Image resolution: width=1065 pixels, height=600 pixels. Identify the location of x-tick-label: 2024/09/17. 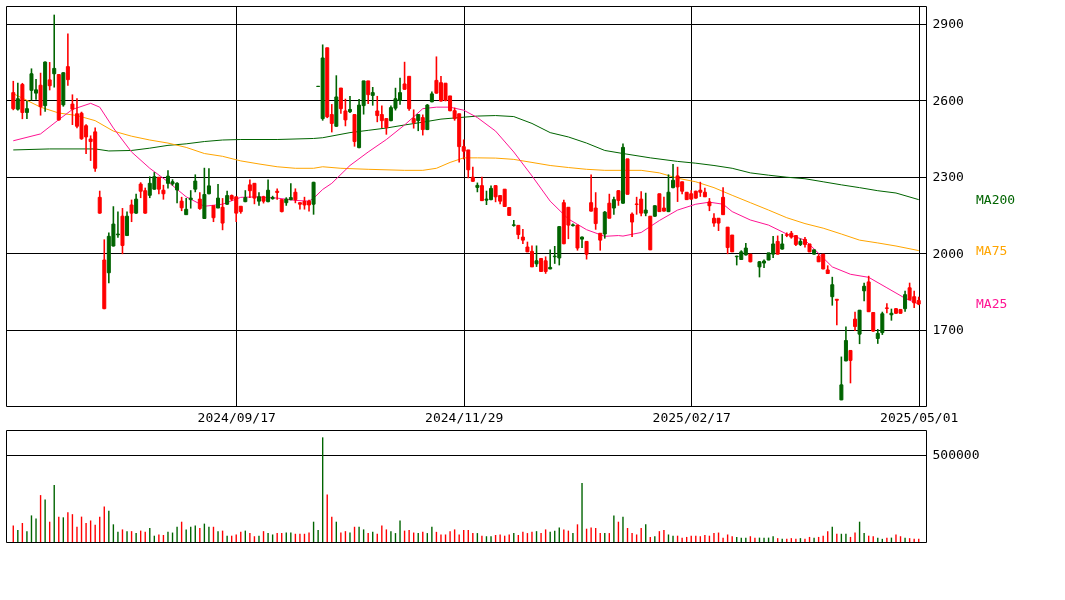
(236, 417).